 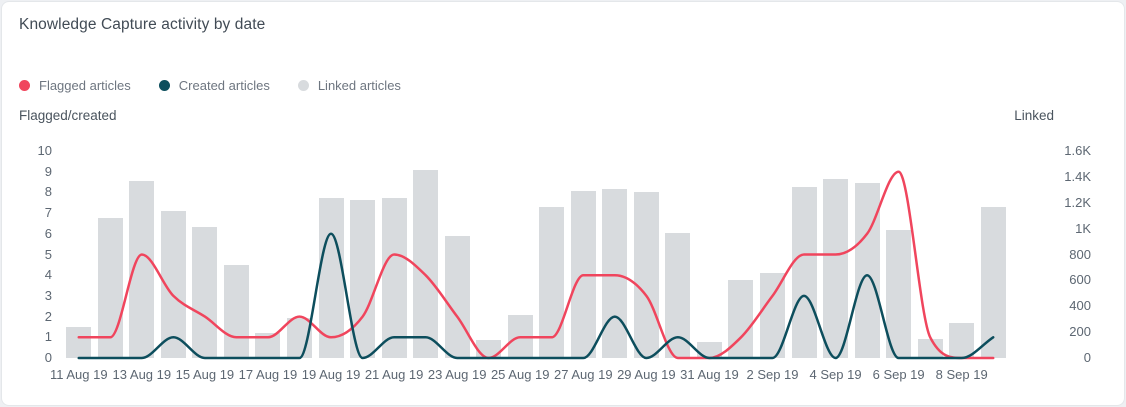 I want to click on created-dot-icon, so click(x=164, y=85).